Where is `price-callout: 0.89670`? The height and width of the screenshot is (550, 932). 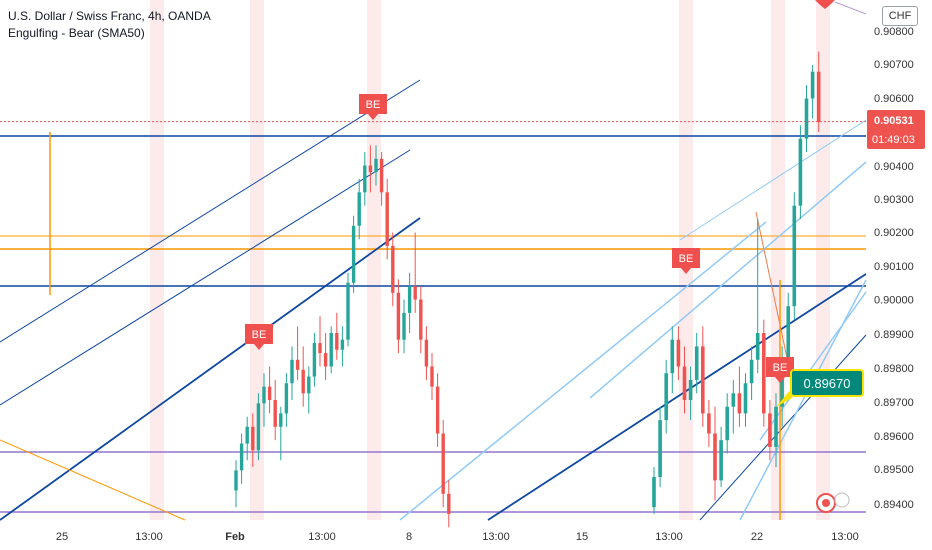
price-callout: 0.89670 is located at coordinates (820, 388).